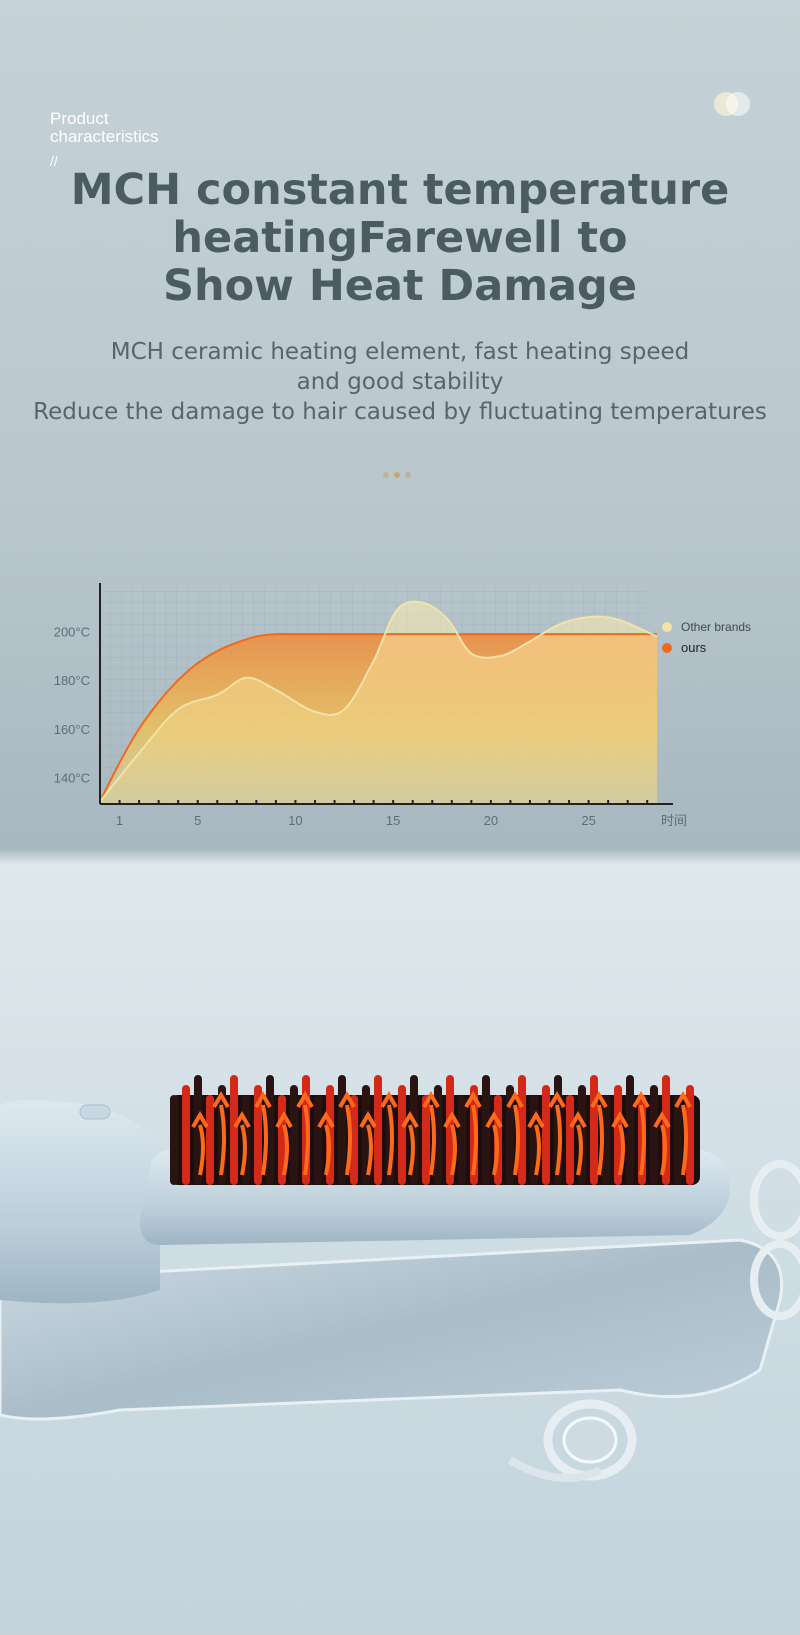 The height and width of the screenshot is (1635, 800). Describe the element at coordinates (72, 729) in the screenshot. I see `y-tick-label: 160°C` at that location.